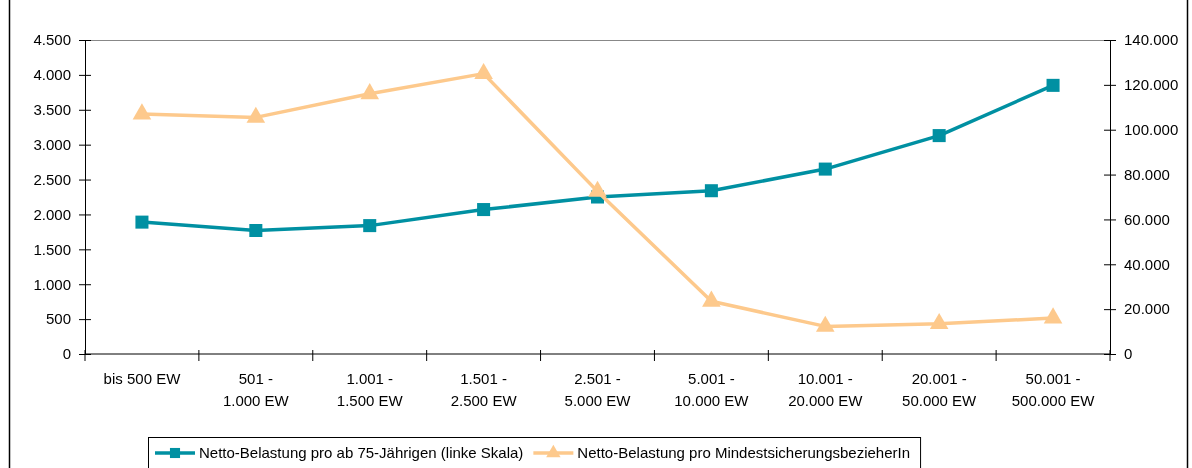 This screenshot has height=468, width=1192. I want to click on x-tick-label: 1.001 - 1.500 EW, so click(370, 389).